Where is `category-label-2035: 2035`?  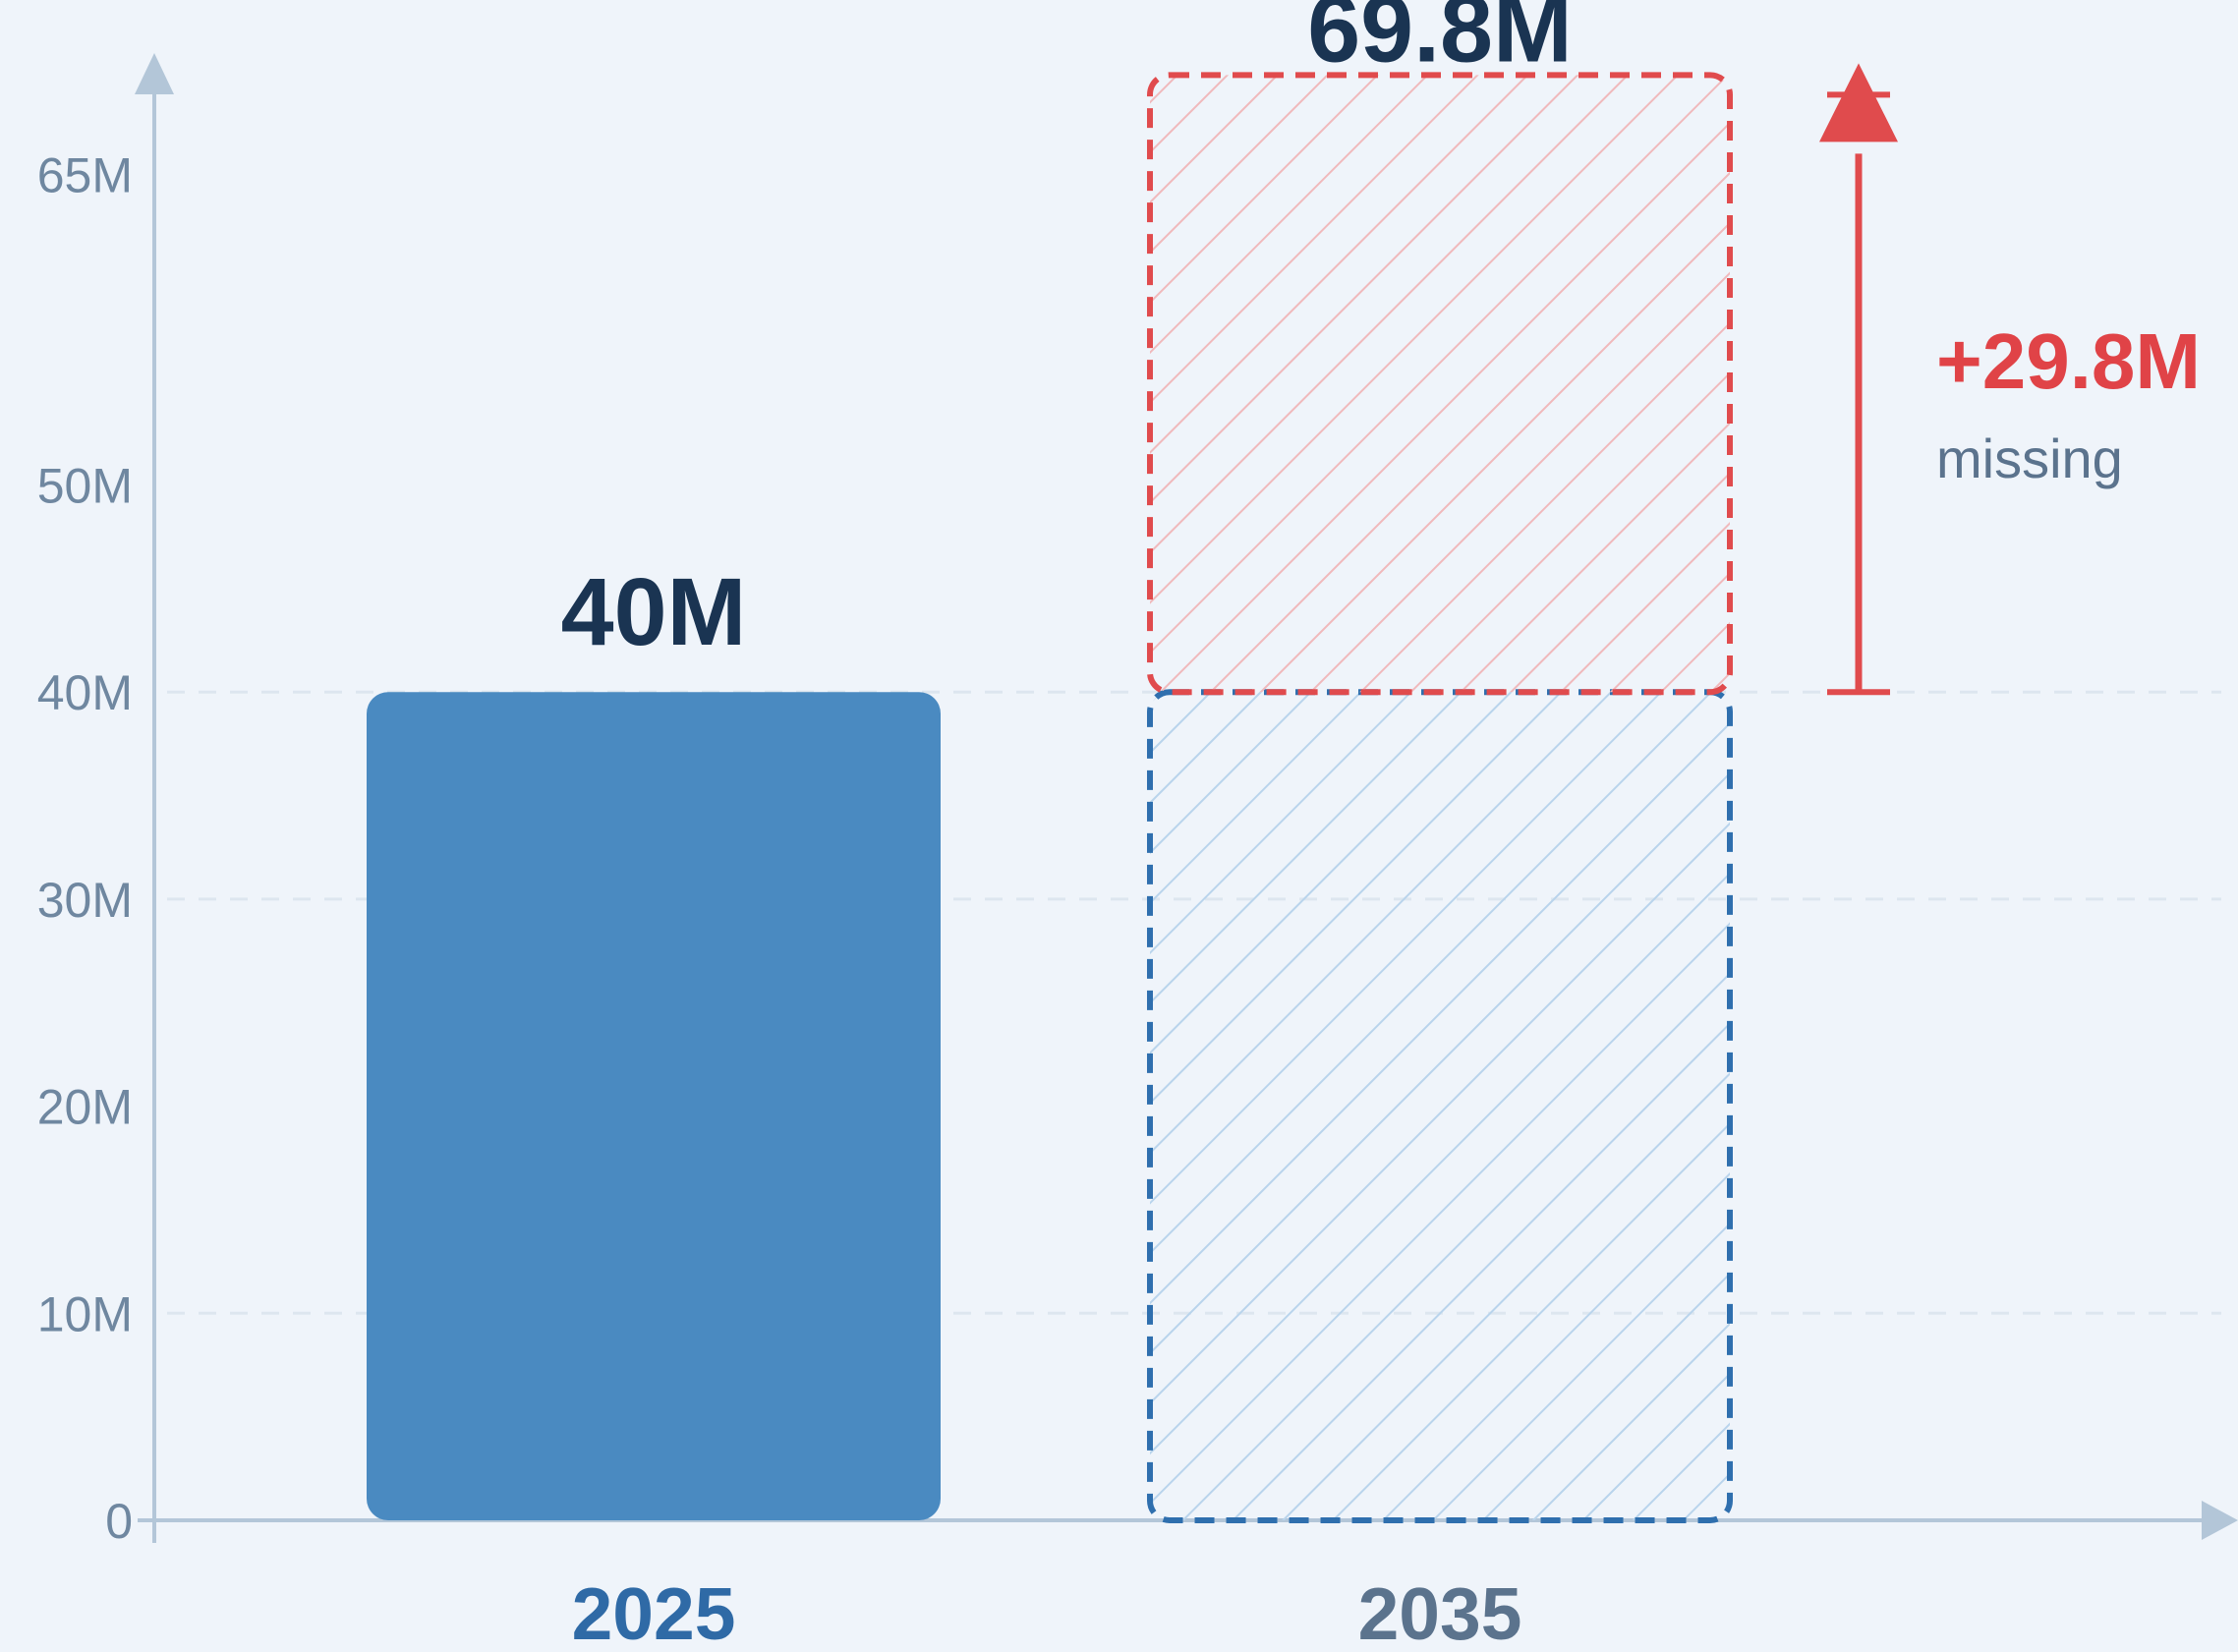
category-label-2035: 2035 is located at coordinates (1440, 1612).